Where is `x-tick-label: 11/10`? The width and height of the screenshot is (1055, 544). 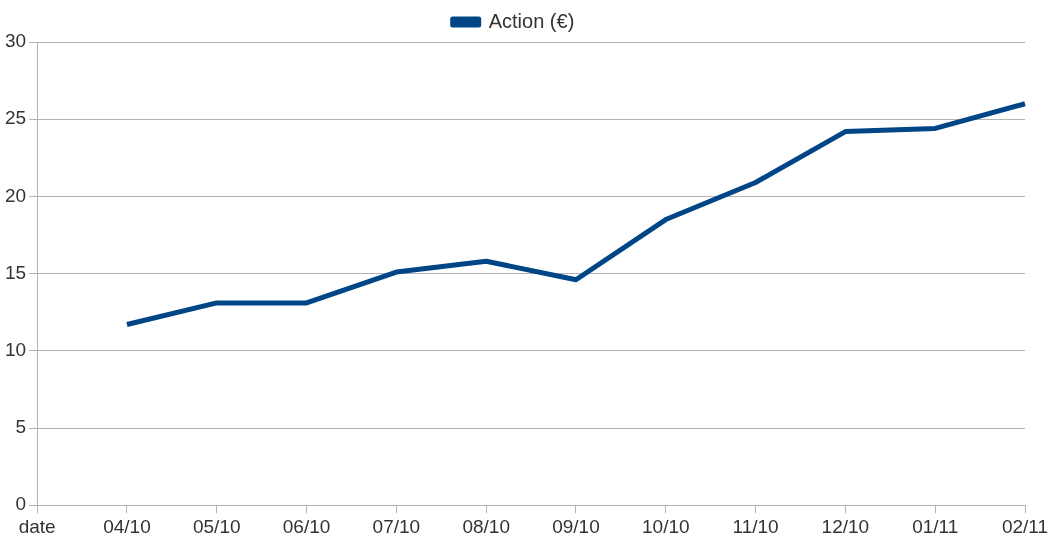
x-tick-label: 11/10 is located at coordinates (755, 526).